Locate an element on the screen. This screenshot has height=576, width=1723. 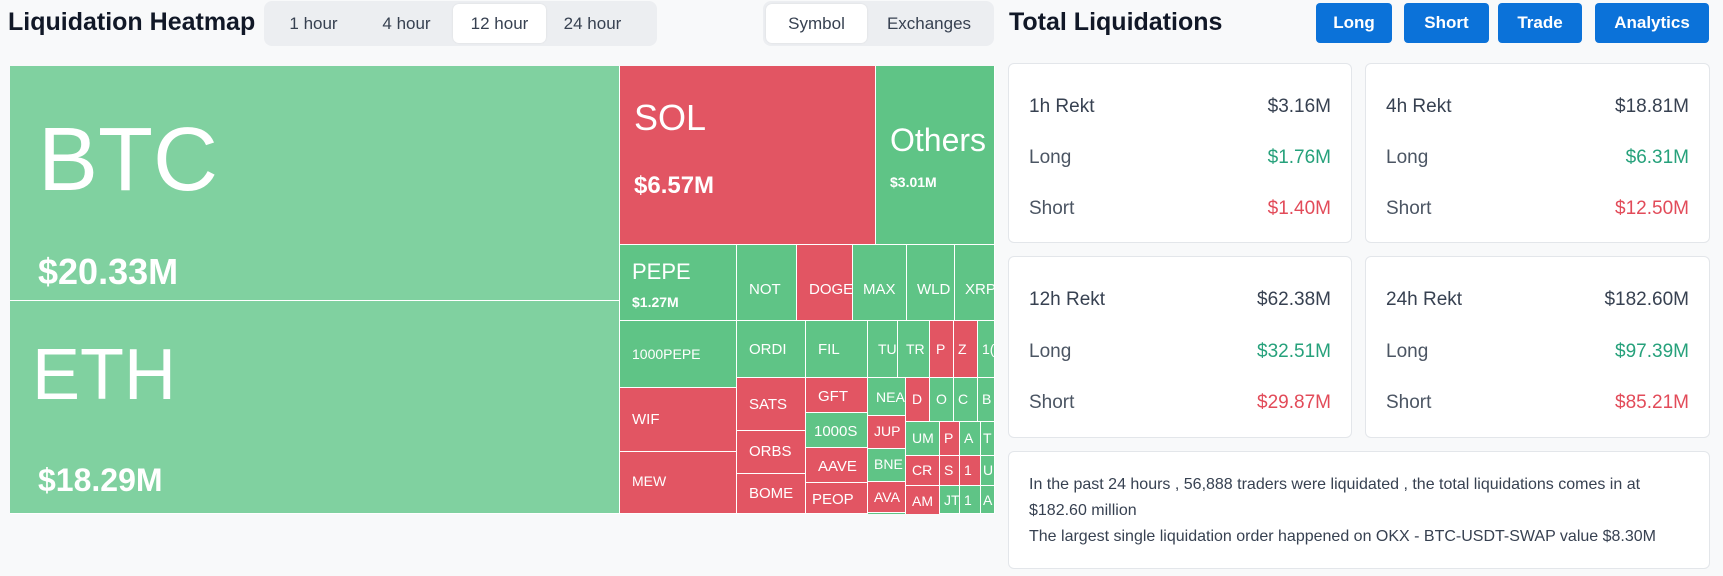
heatmap-tile-am: AM is located at coordinates (923, 500).